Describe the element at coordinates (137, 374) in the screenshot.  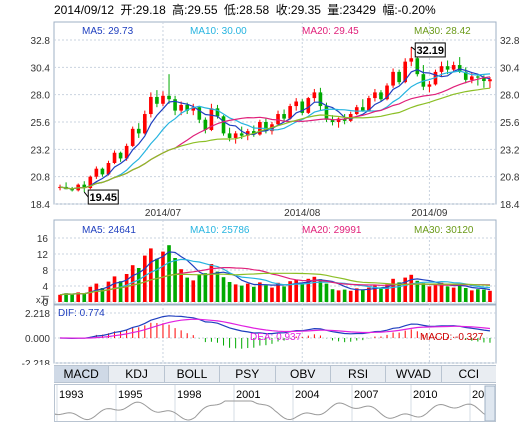
I see `tab-kdj: KDJ` at that location.